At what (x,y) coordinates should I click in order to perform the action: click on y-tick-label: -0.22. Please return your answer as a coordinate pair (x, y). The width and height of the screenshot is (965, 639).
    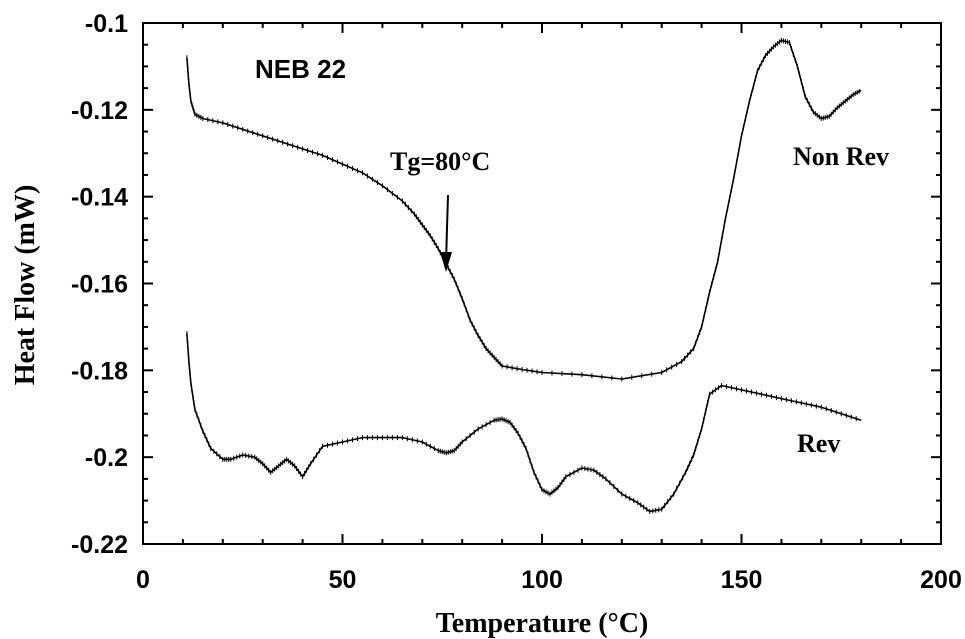
    Looking at the image, I should click on (99, 545).